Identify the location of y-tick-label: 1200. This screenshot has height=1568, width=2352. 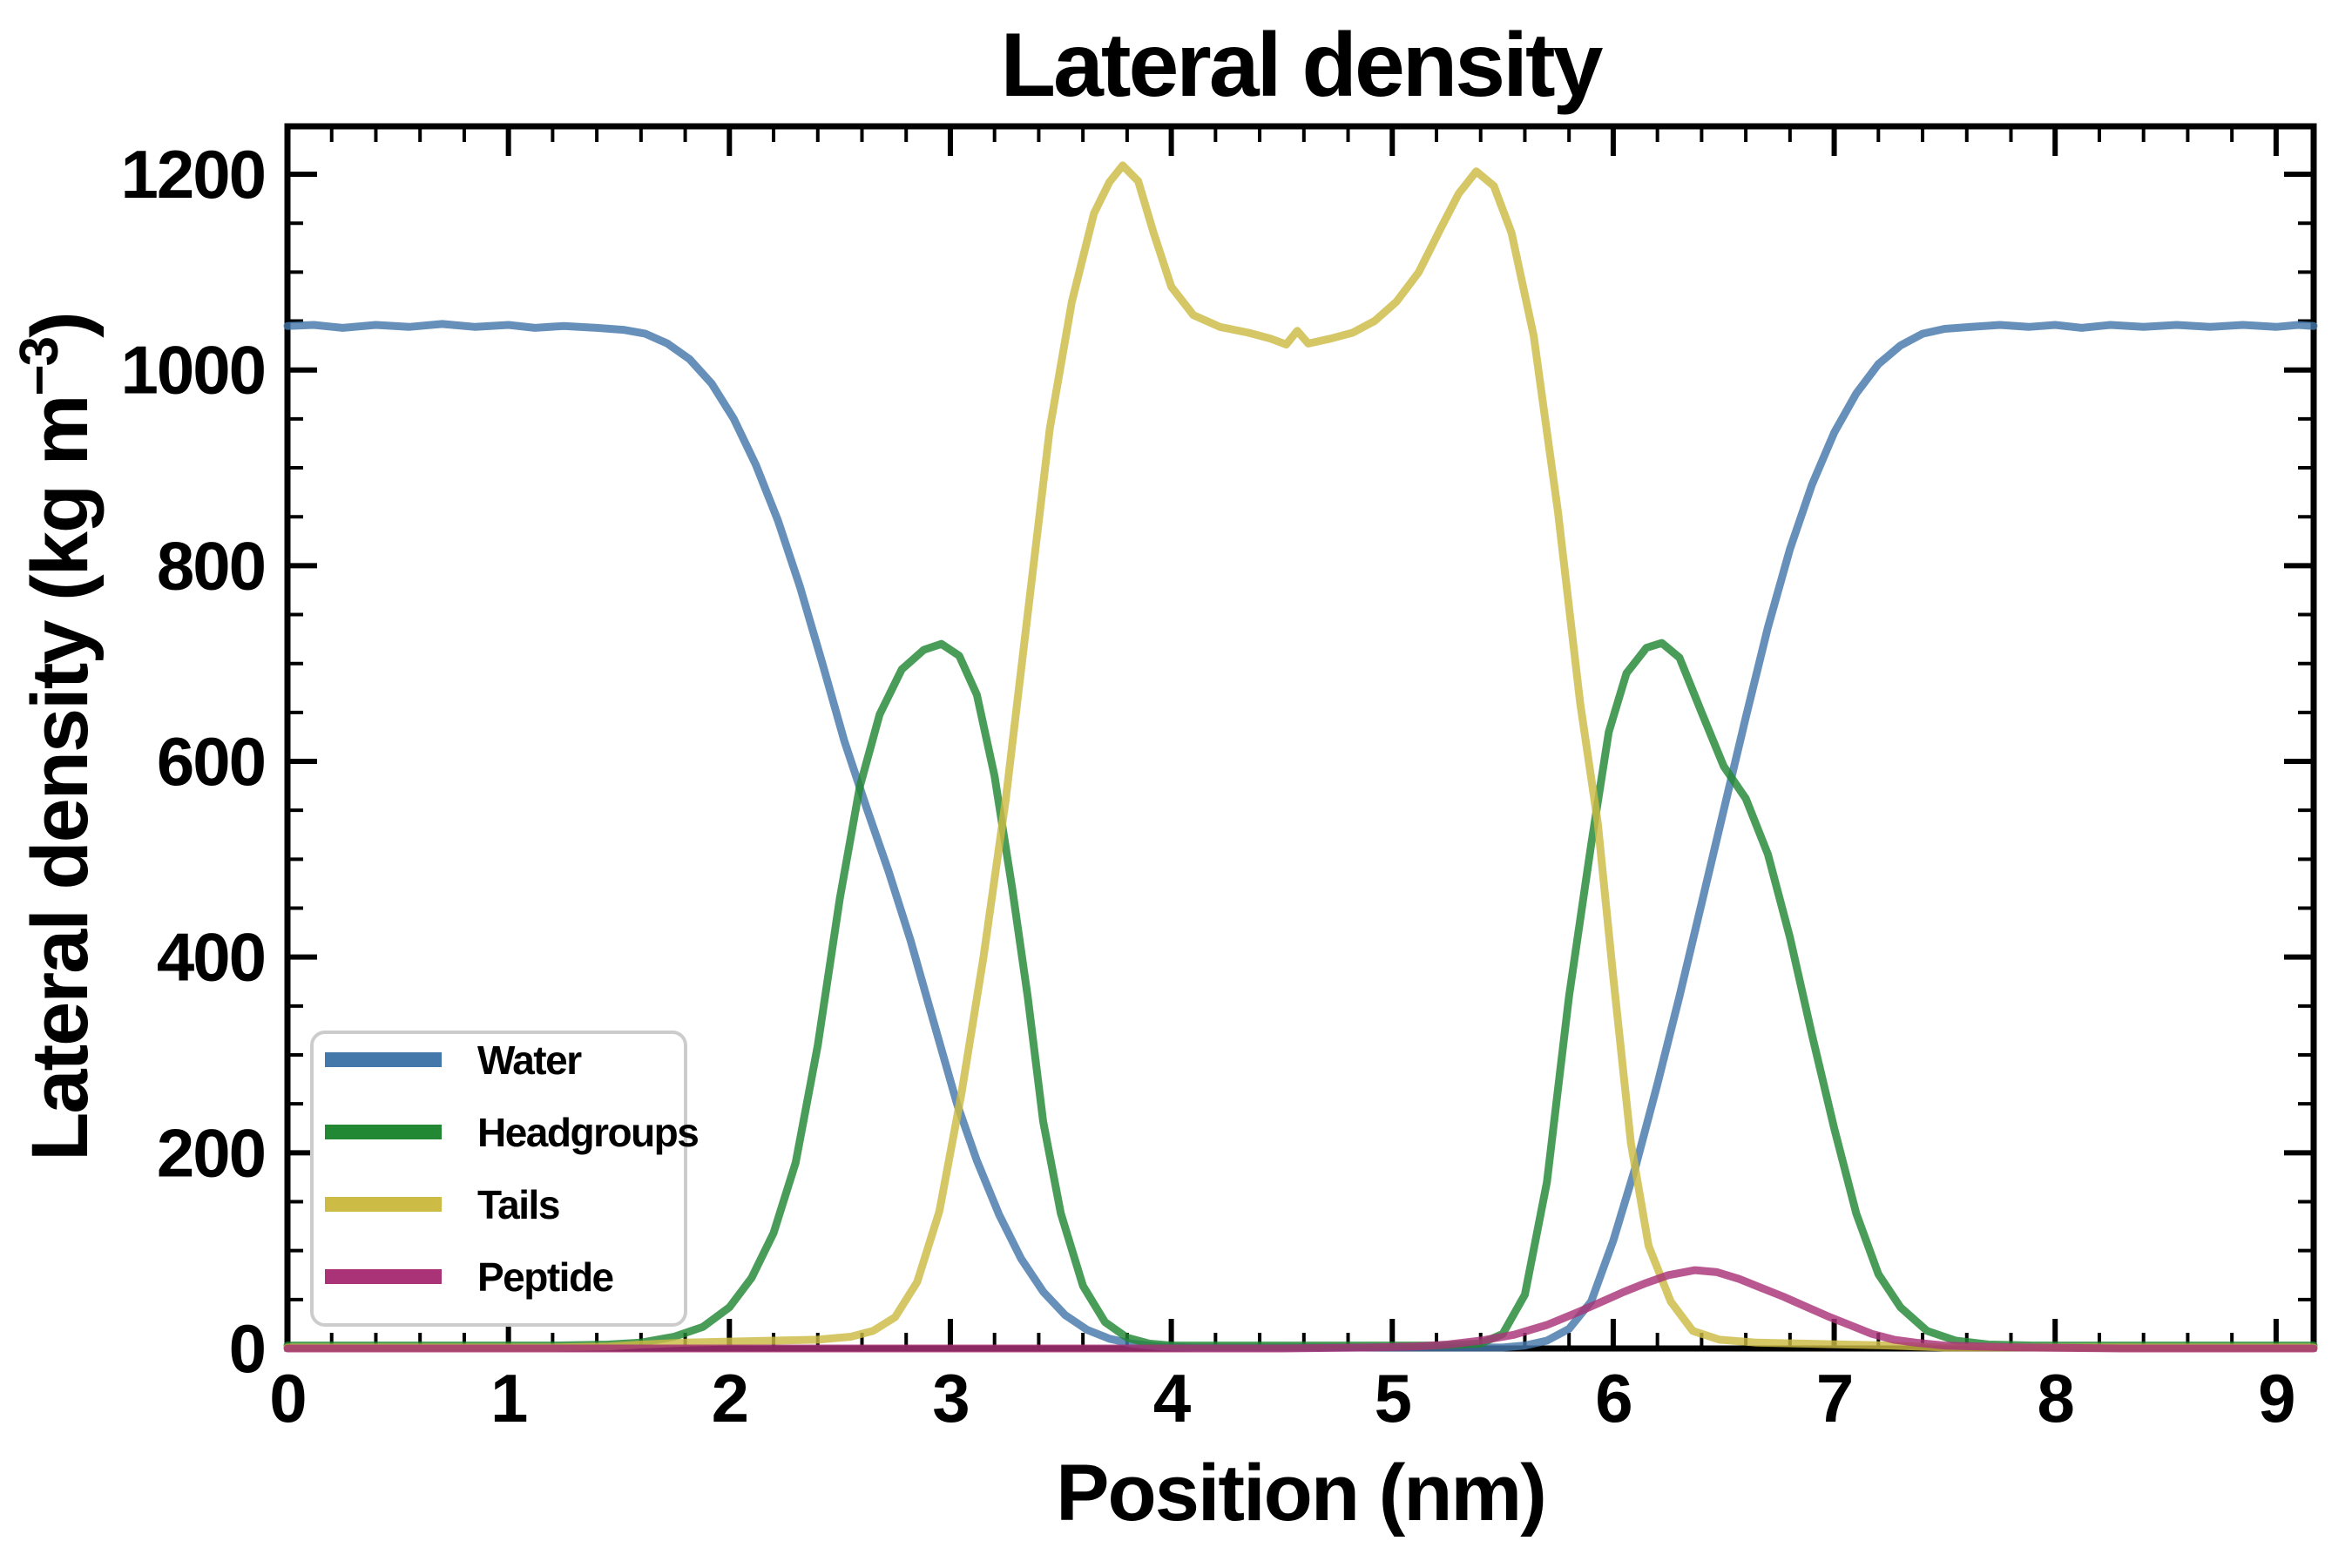
(193, 174).